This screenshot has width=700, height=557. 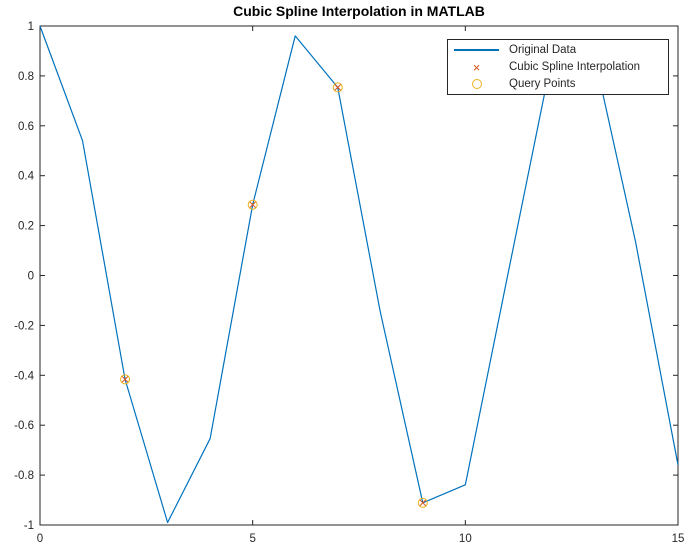 What do you see at coordinates (465, 539) in the screenshot?
I see `svg-text: 10` at bounding box center [465, 539].